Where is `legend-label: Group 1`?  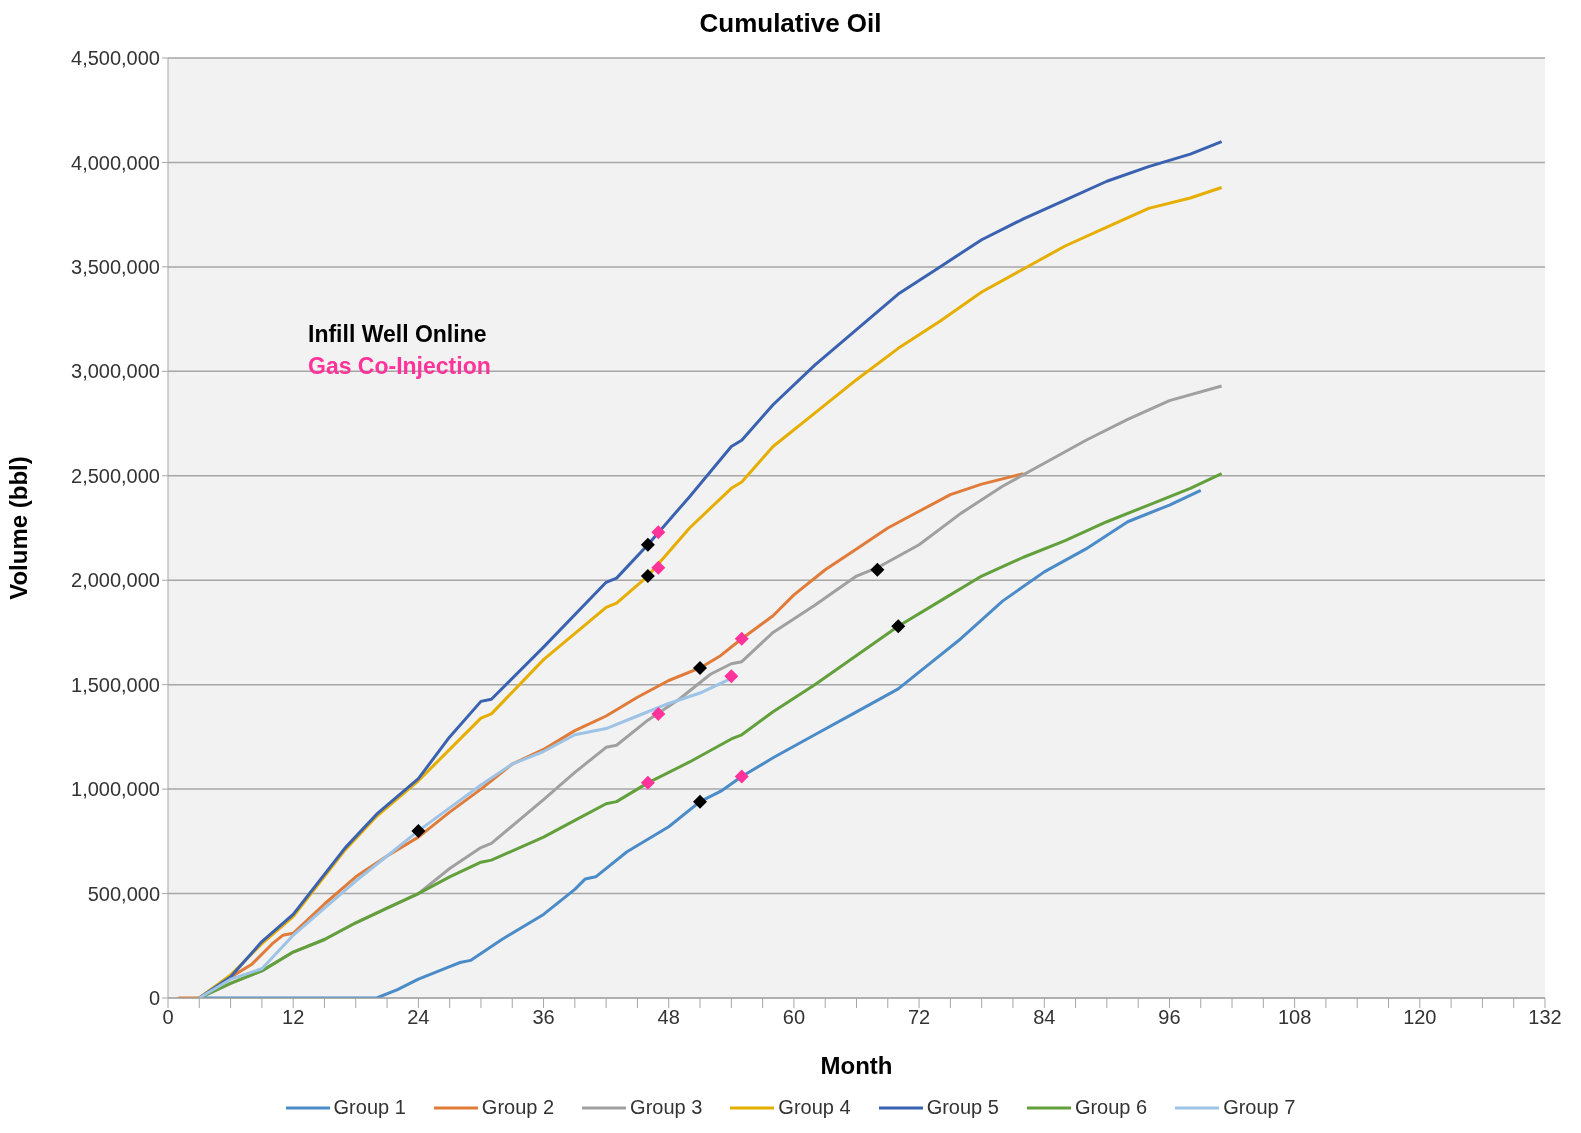
legend-label: Group 1 is located at coordinates (369, 1107).